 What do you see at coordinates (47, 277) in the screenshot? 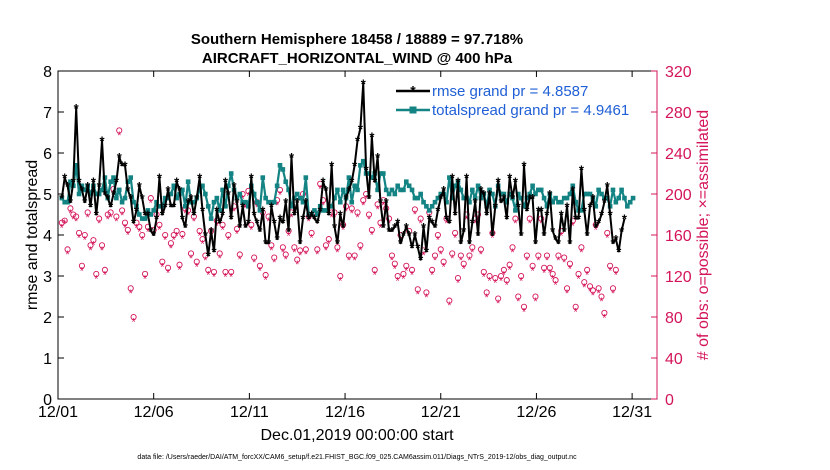
I see `y-left-tick-label: 3` at bounding box center [47, 277].